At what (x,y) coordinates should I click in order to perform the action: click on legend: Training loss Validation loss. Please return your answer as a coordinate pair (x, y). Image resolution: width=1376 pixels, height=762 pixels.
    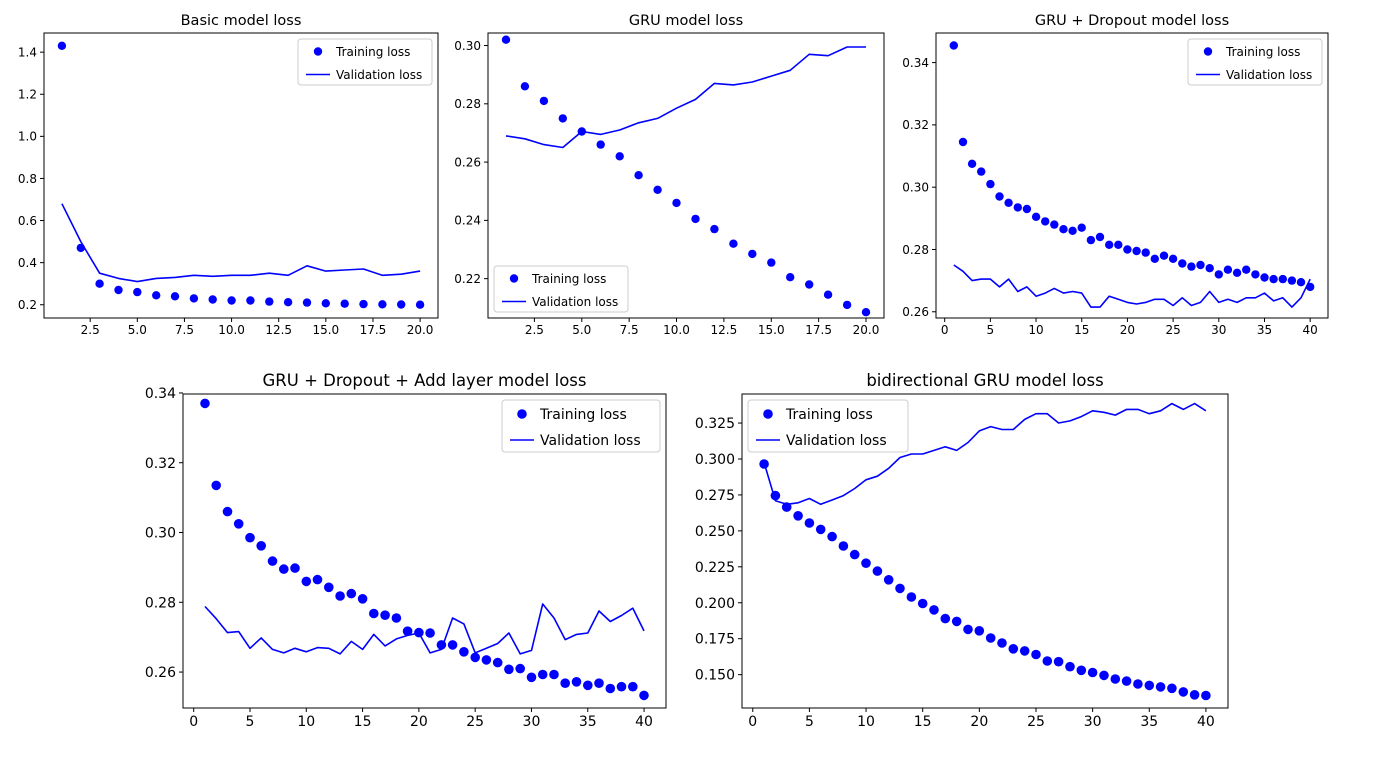
    Looking at the image, I should click on (365, 62).